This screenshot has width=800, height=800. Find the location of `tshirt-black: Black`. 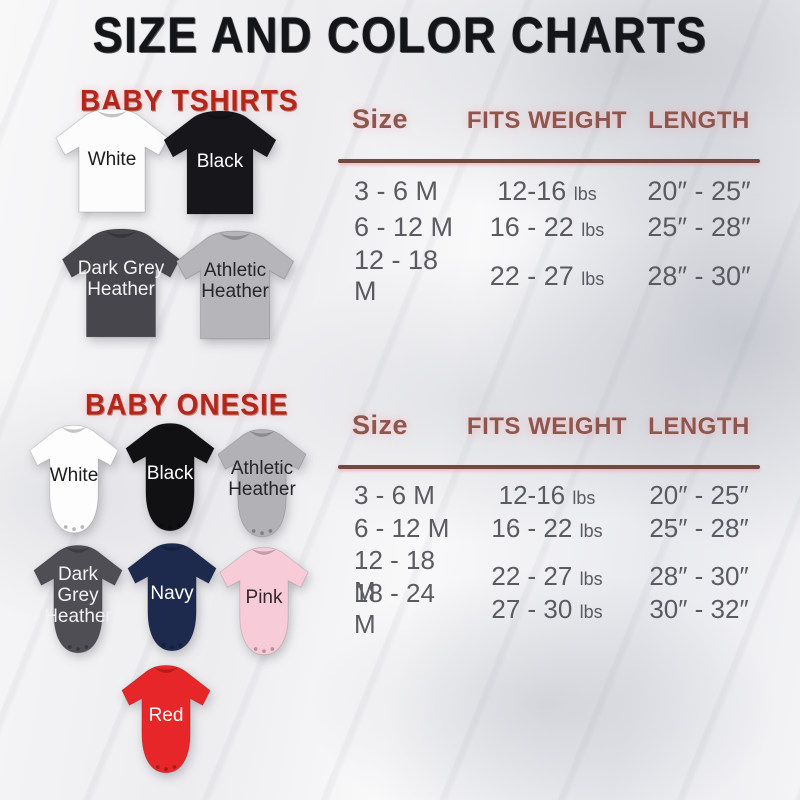

tshirt-black: Black is located at coordinates (220, 163).